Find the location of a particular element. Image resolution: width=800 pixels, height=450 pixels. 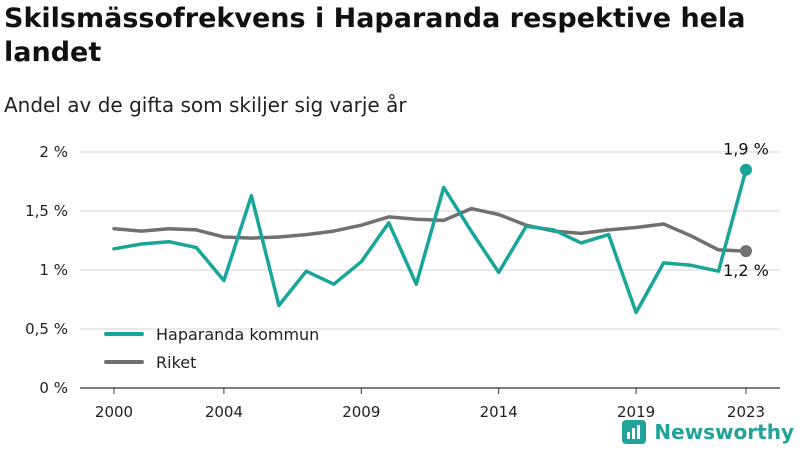

legend-item-riket: Riket is located at coordinates (211, 362).